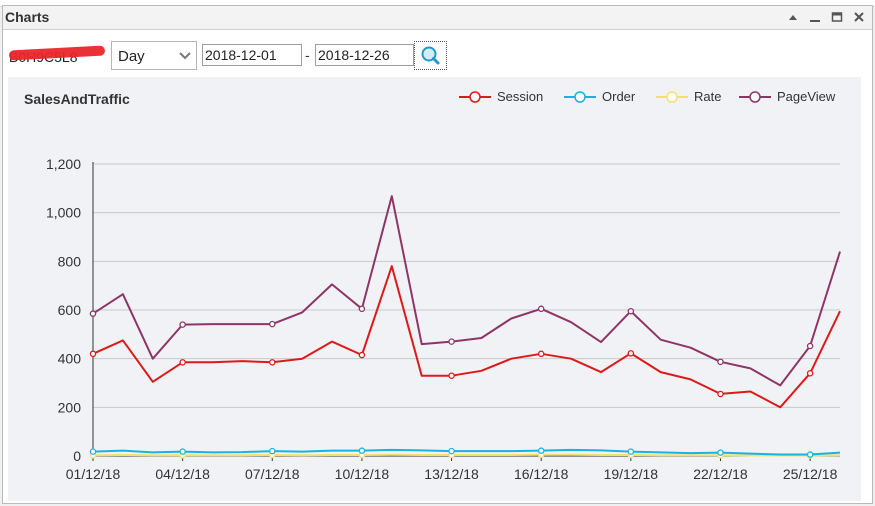  Describe the element at coordinates (63, 164) in the screenshot. I see `y-tick-label: 1,200` at that location.